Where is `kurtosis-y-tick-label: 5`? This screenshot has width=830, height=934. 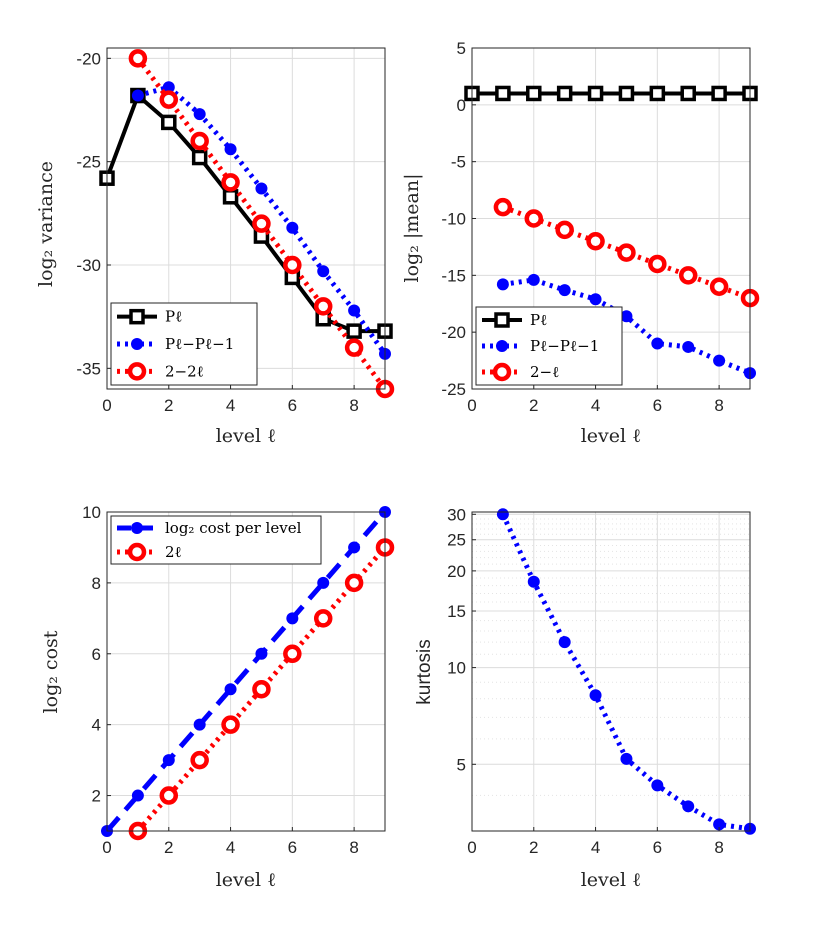 kurtosis-y-tick-label: 5 is located at coordinates (461, 764).